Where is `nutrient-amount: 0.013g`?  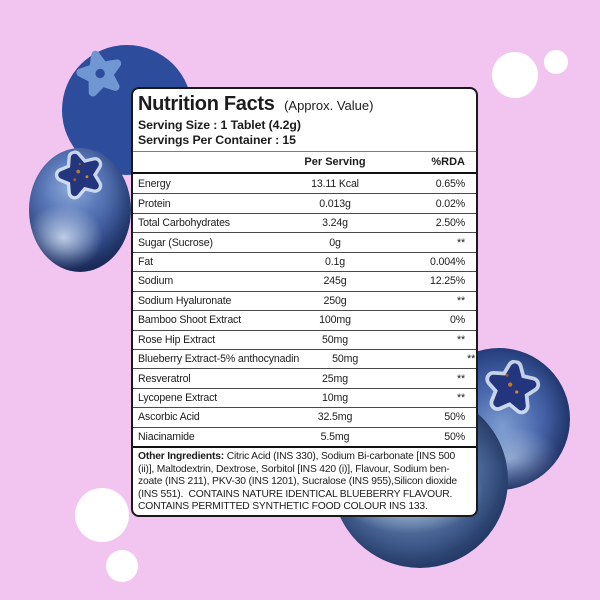
nutrient-amount: 0.013g is located at coordinates (335, 203).